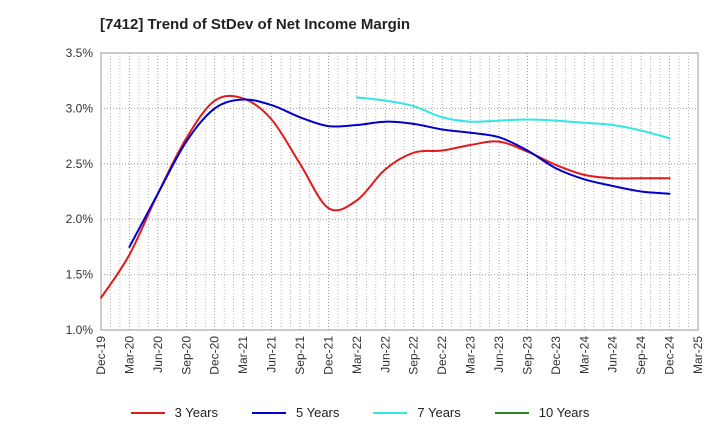 This screenshot has height=440, width=720. I want to click on x-tick-label: Dec-19, so click(101, 355).